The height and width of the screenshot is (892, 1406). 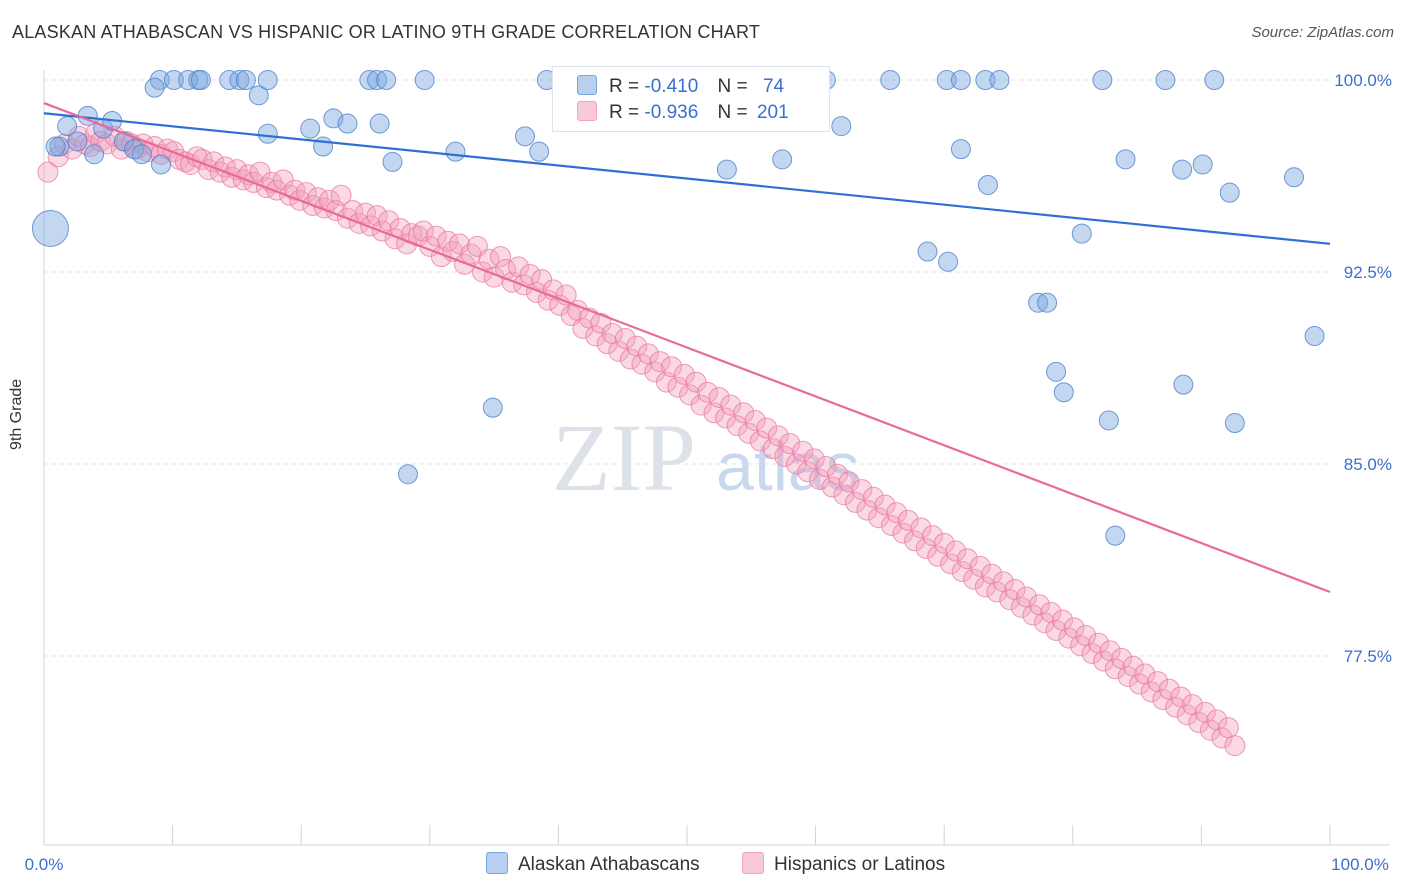 I want to click on x-tick-label: 100.0%, so click(x=1360, y=864).